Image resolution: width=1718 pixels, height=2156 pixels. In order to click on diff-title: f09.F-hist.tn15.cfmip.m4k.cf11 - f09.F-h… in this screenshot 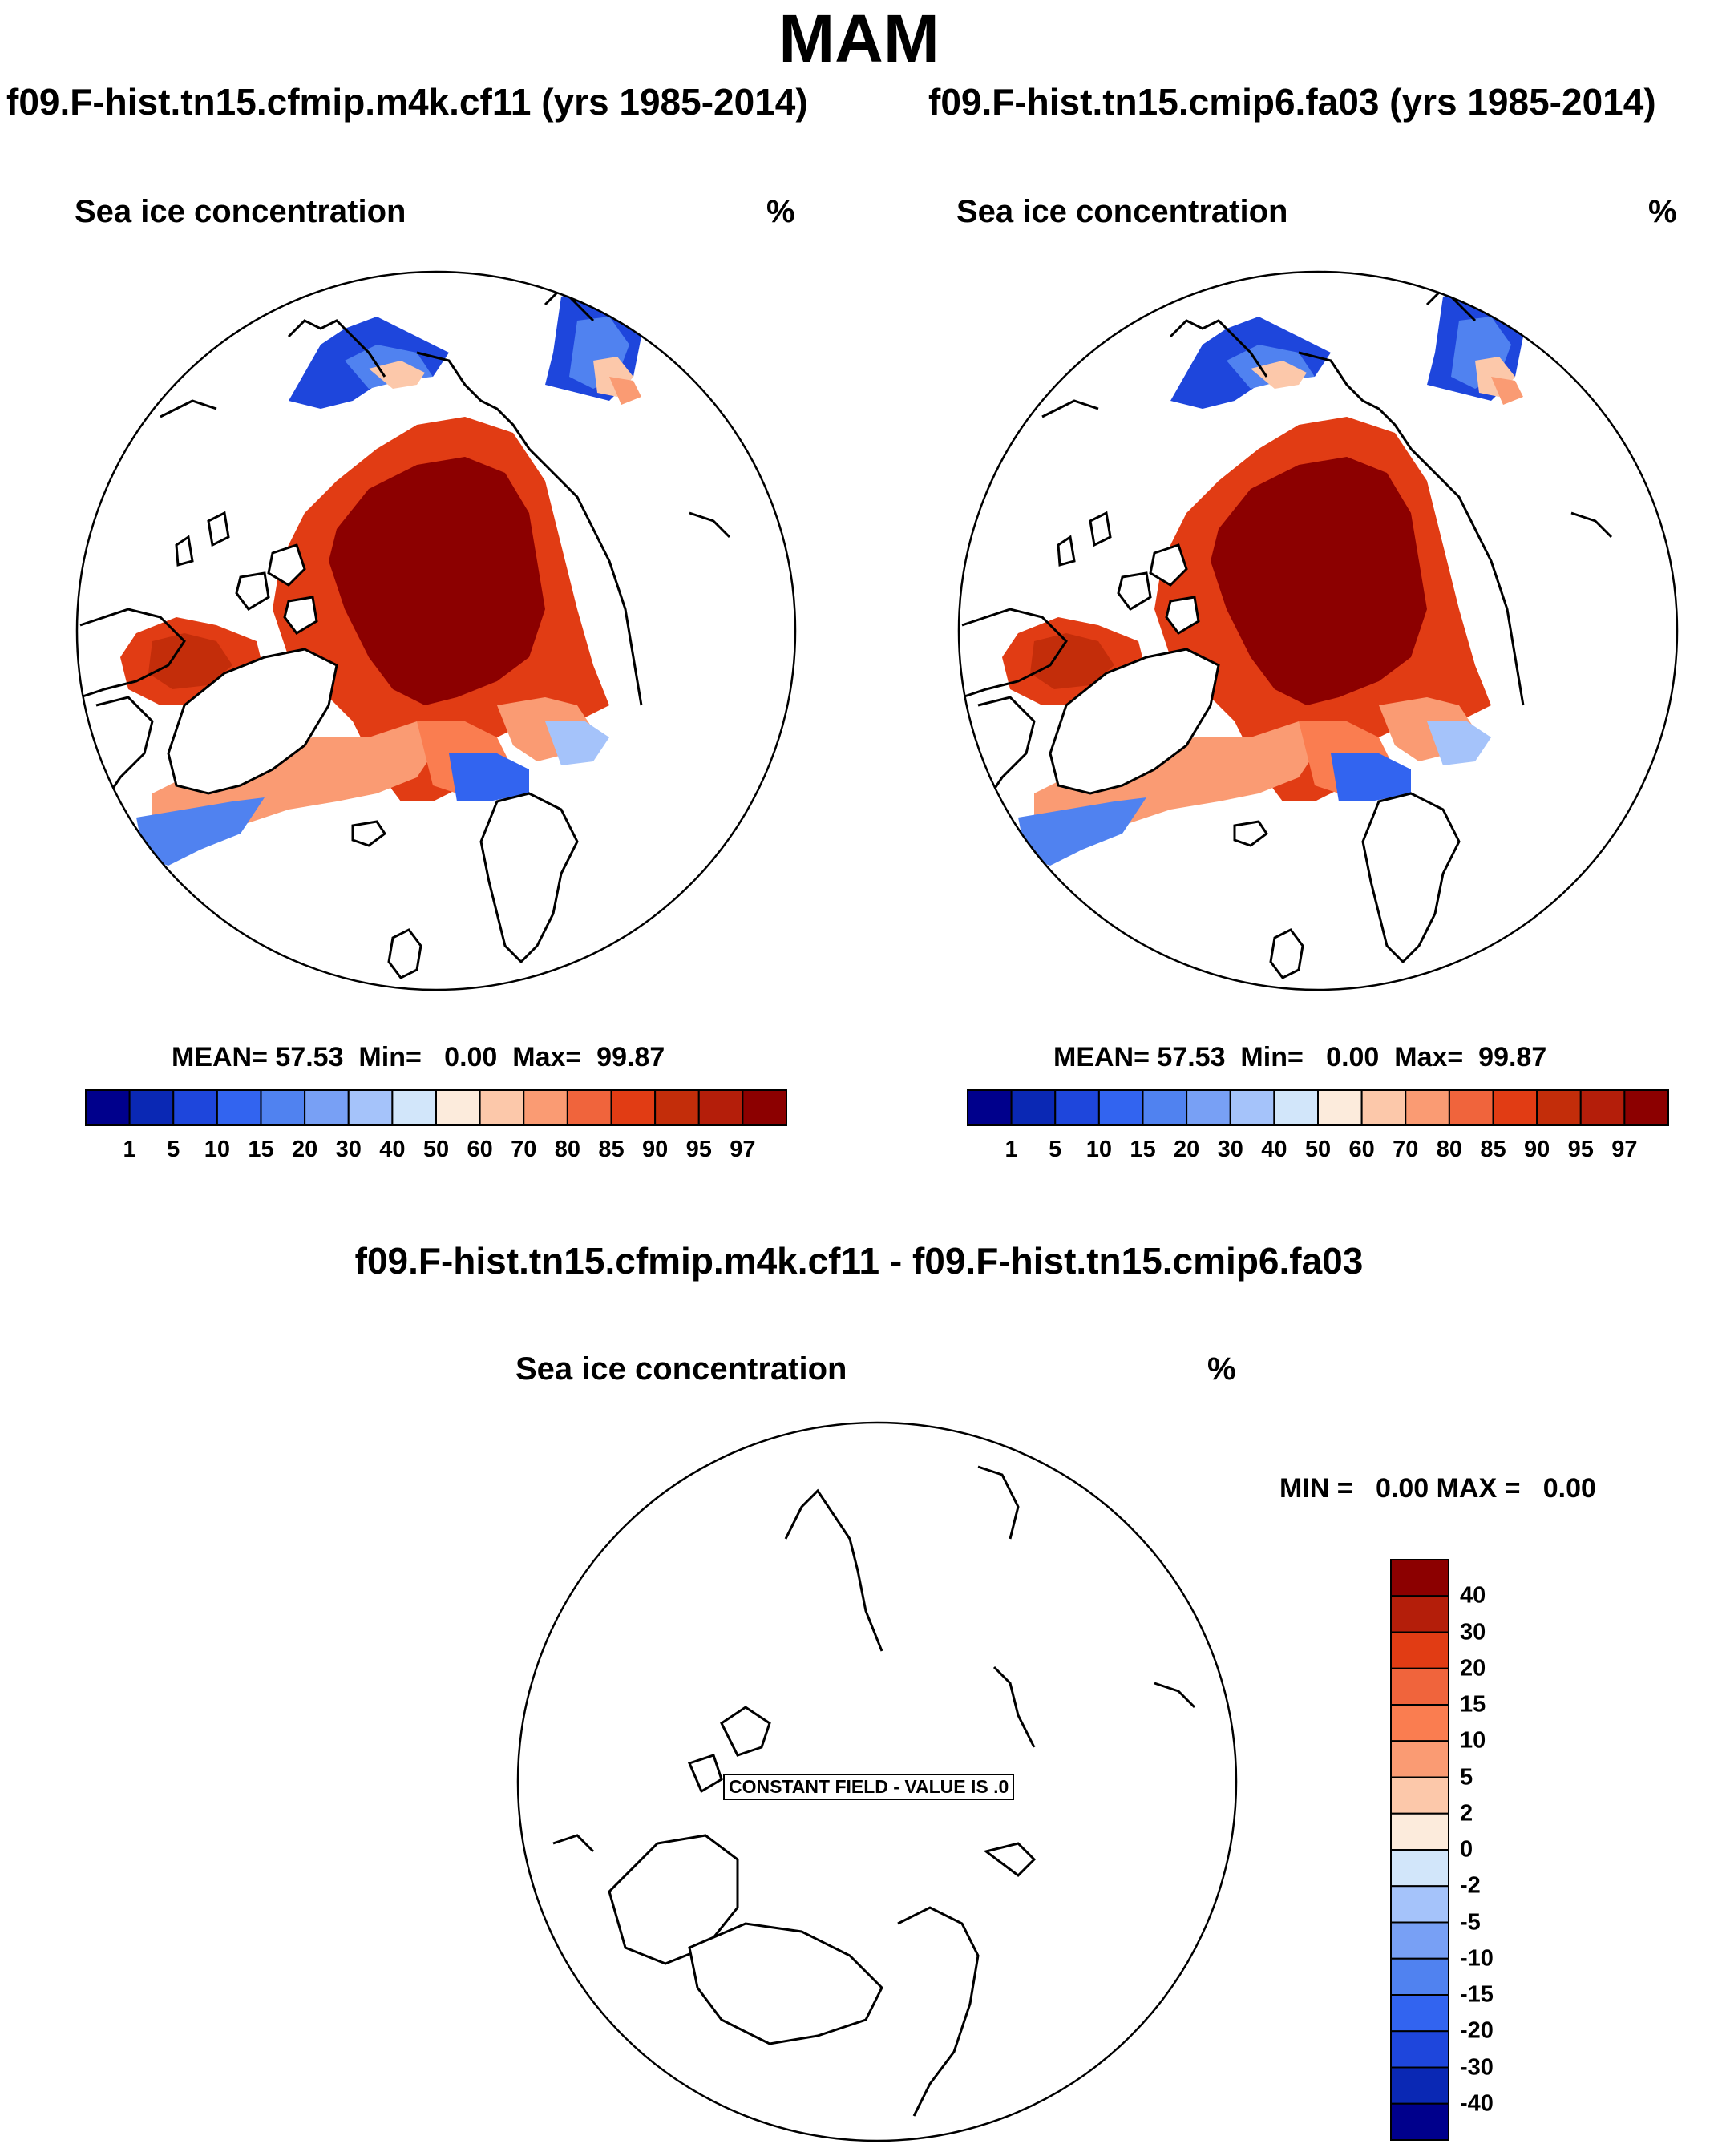, I will do `click(859, 1261)`.